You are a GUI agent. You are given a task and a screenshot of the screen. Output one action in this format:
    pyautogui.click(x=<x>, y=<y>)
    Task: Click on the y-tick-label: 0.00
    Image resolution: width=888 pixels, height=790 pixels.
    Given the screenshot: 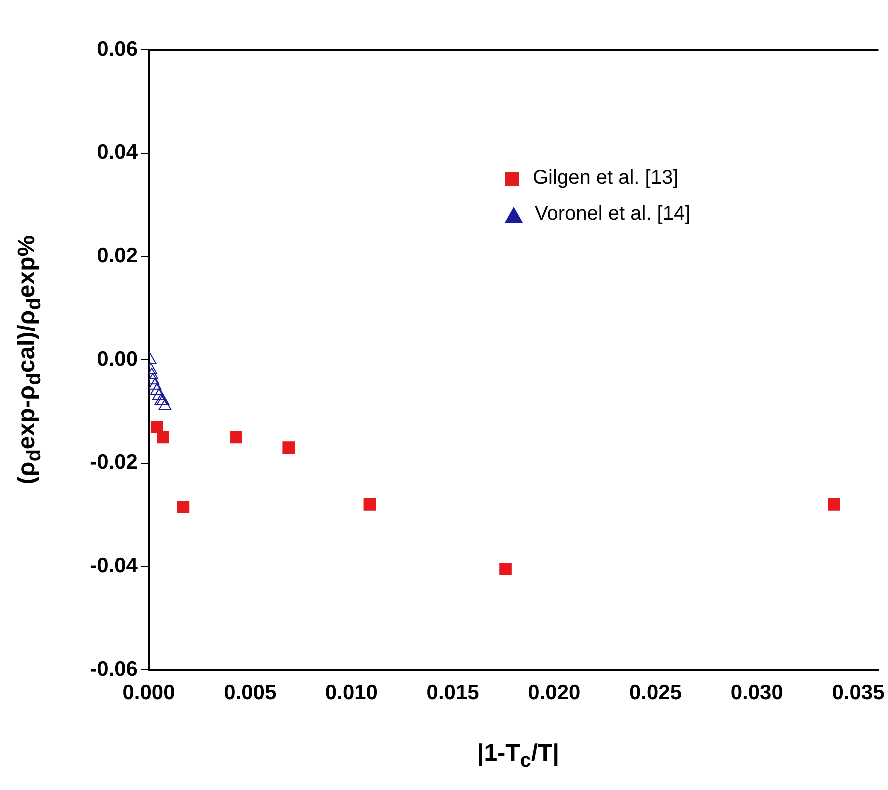 What is the action you would take?
    pyautogui.click(x=117, y=359)
    